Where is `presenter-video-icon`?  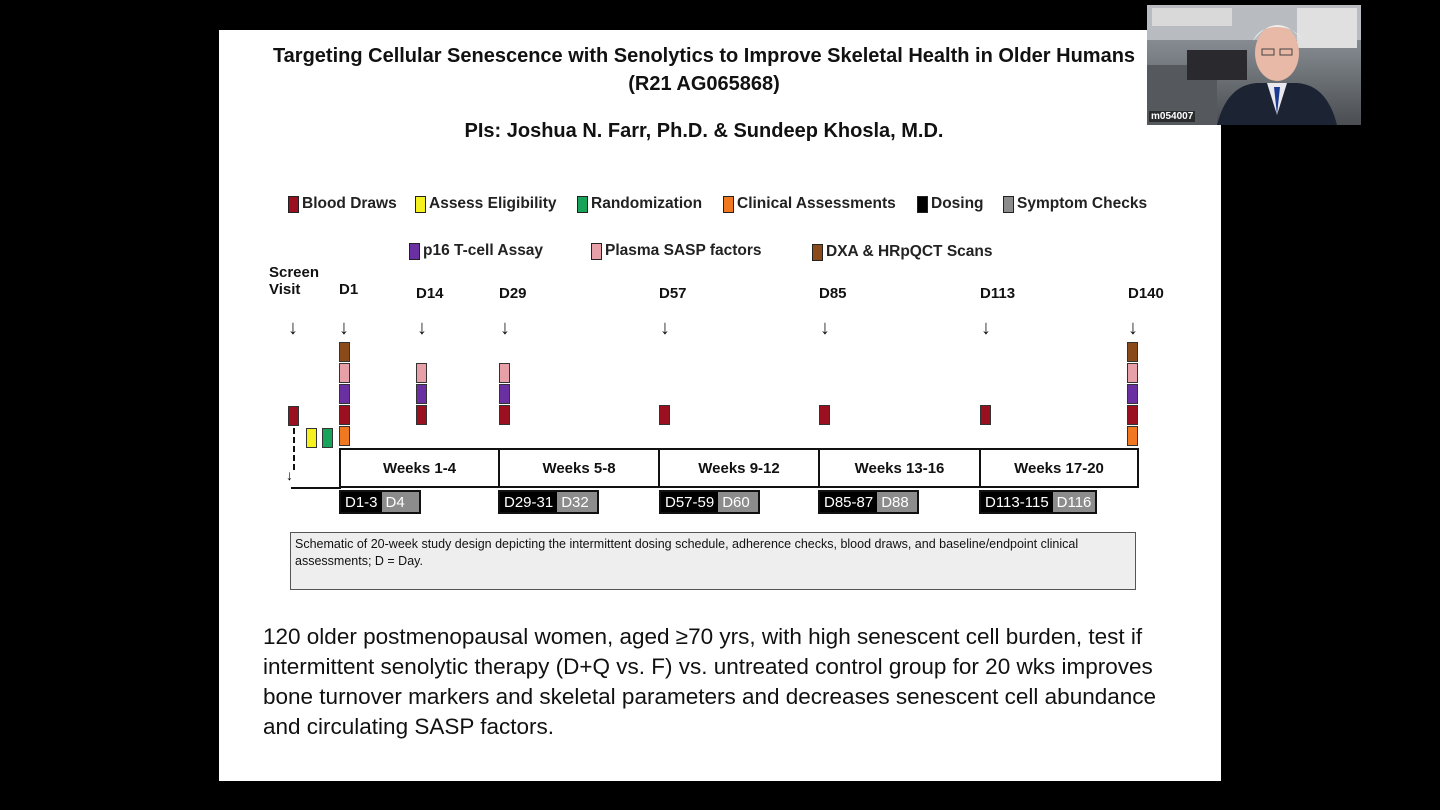
presenter-video-icon is located at coordinates (1254, 65).